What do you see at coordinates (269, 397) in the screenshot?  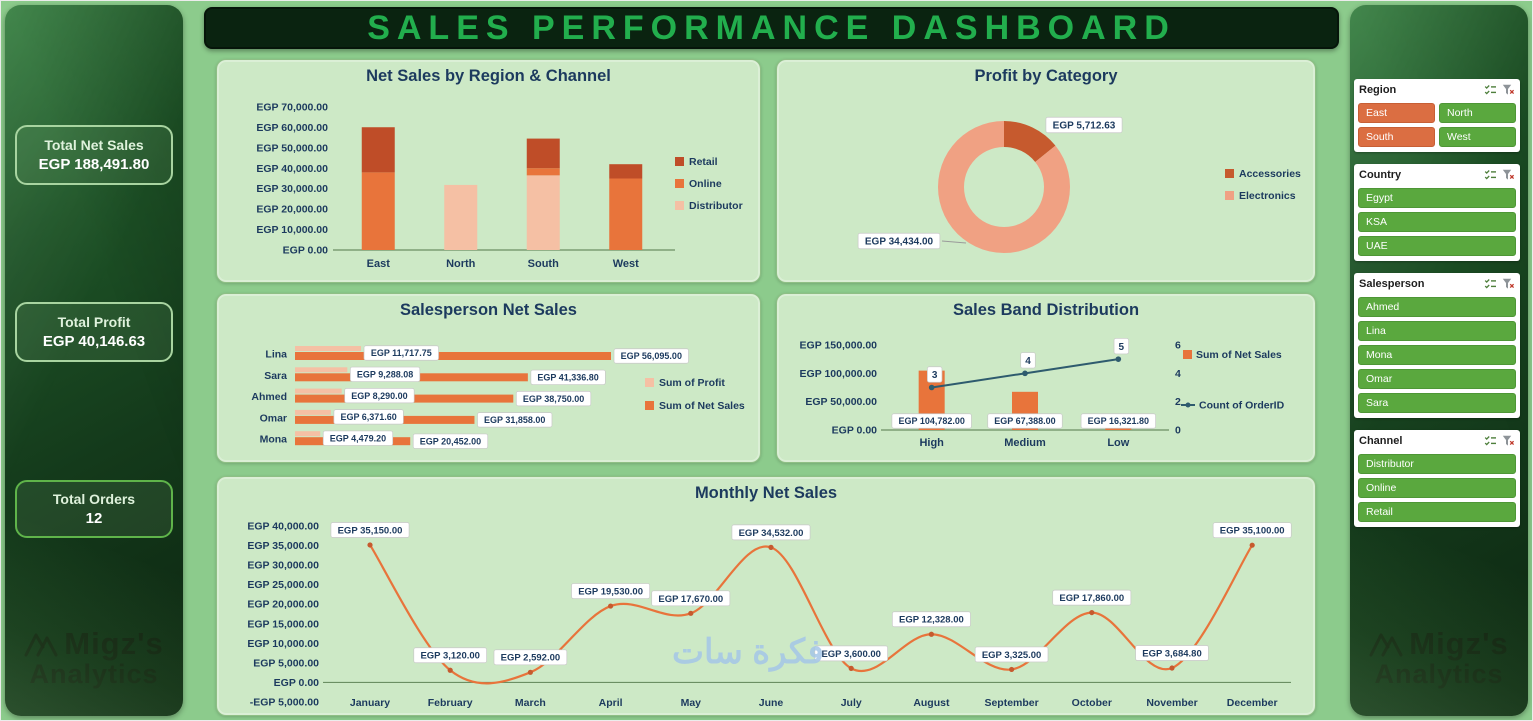 I see `svg-text: Ahmed` at bounding box center [269, 397].